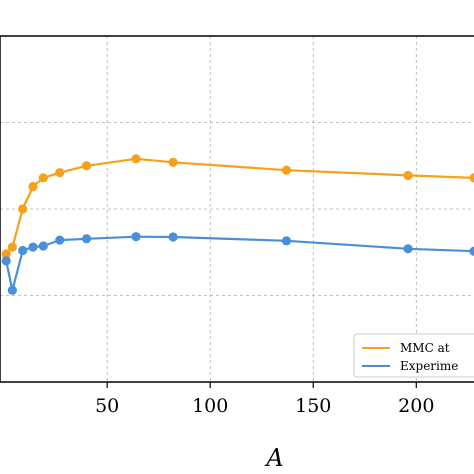 The image size is (474, 474). What do you see at coordinates (107, 406) in the screenshot?
I see `x-tick-label-0: 50` at bounding box center [107, 406].